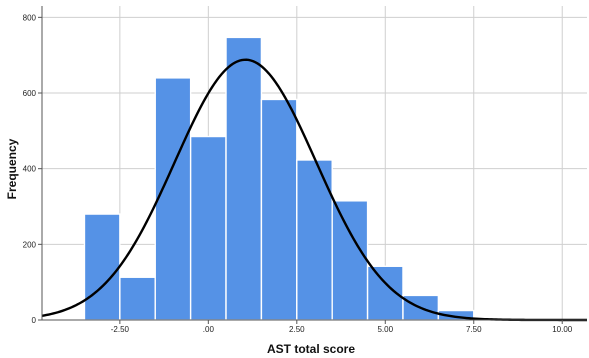 The width and height of the screenshot is (589, 358). What do you see at coordinates (30, 244) in the screenshot?
I see `y-tick-label-1: 200` at bounding box center [30, 244].